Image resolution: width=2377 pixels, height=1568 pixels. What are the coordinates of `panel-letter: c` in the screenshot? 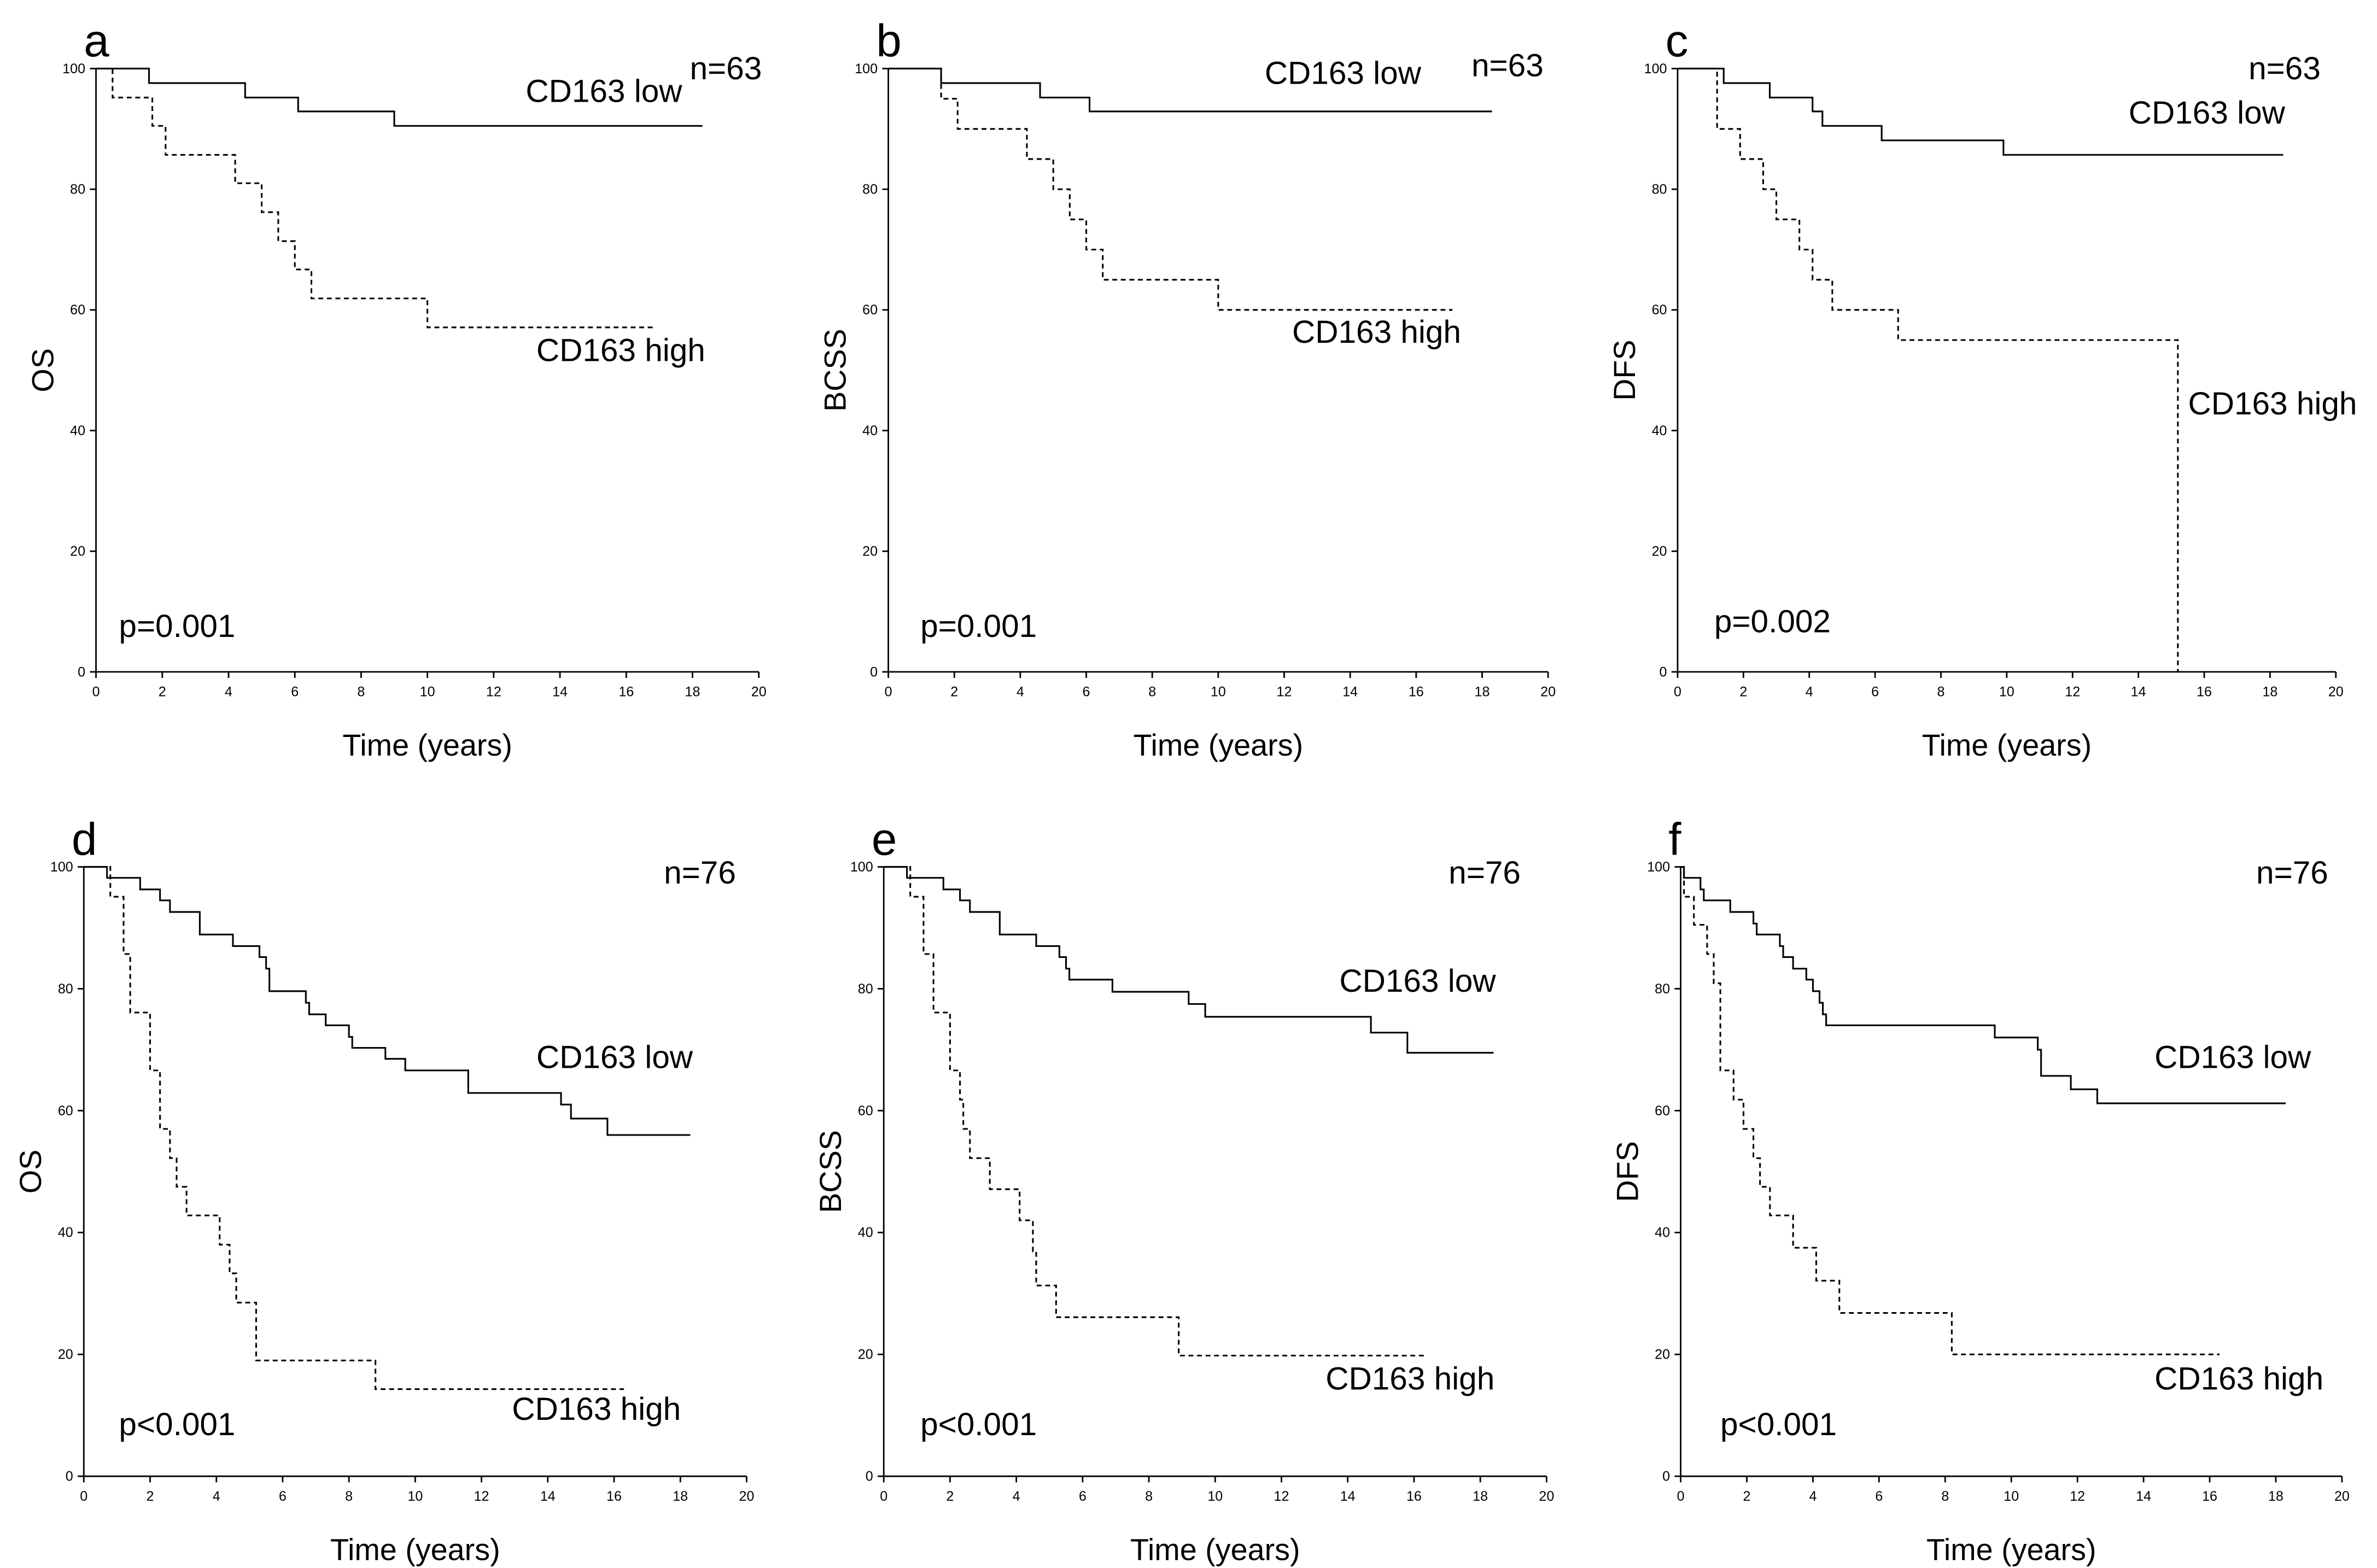 It's located at (1678, 40).